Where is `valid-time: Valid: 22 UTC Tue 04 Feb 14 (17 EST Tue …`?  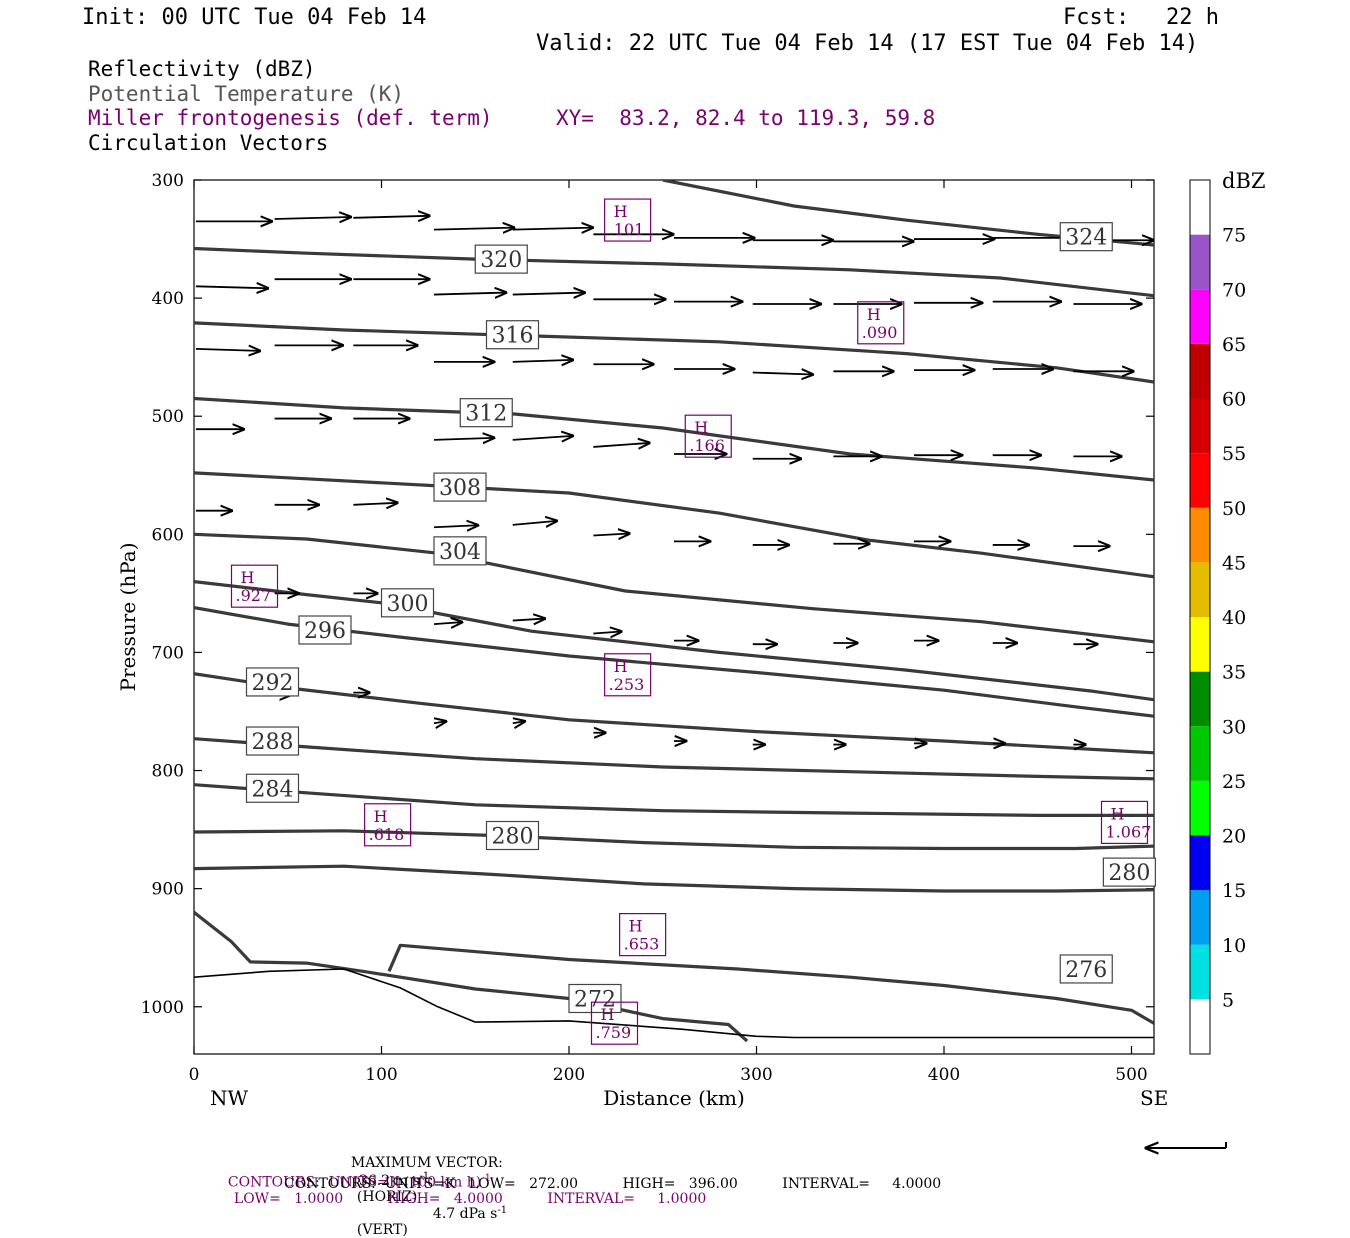 valid-time: Valid: 22 UTC Tue 04 Feb 14 (17 EST Tue … is located at coordinates (867, 43).